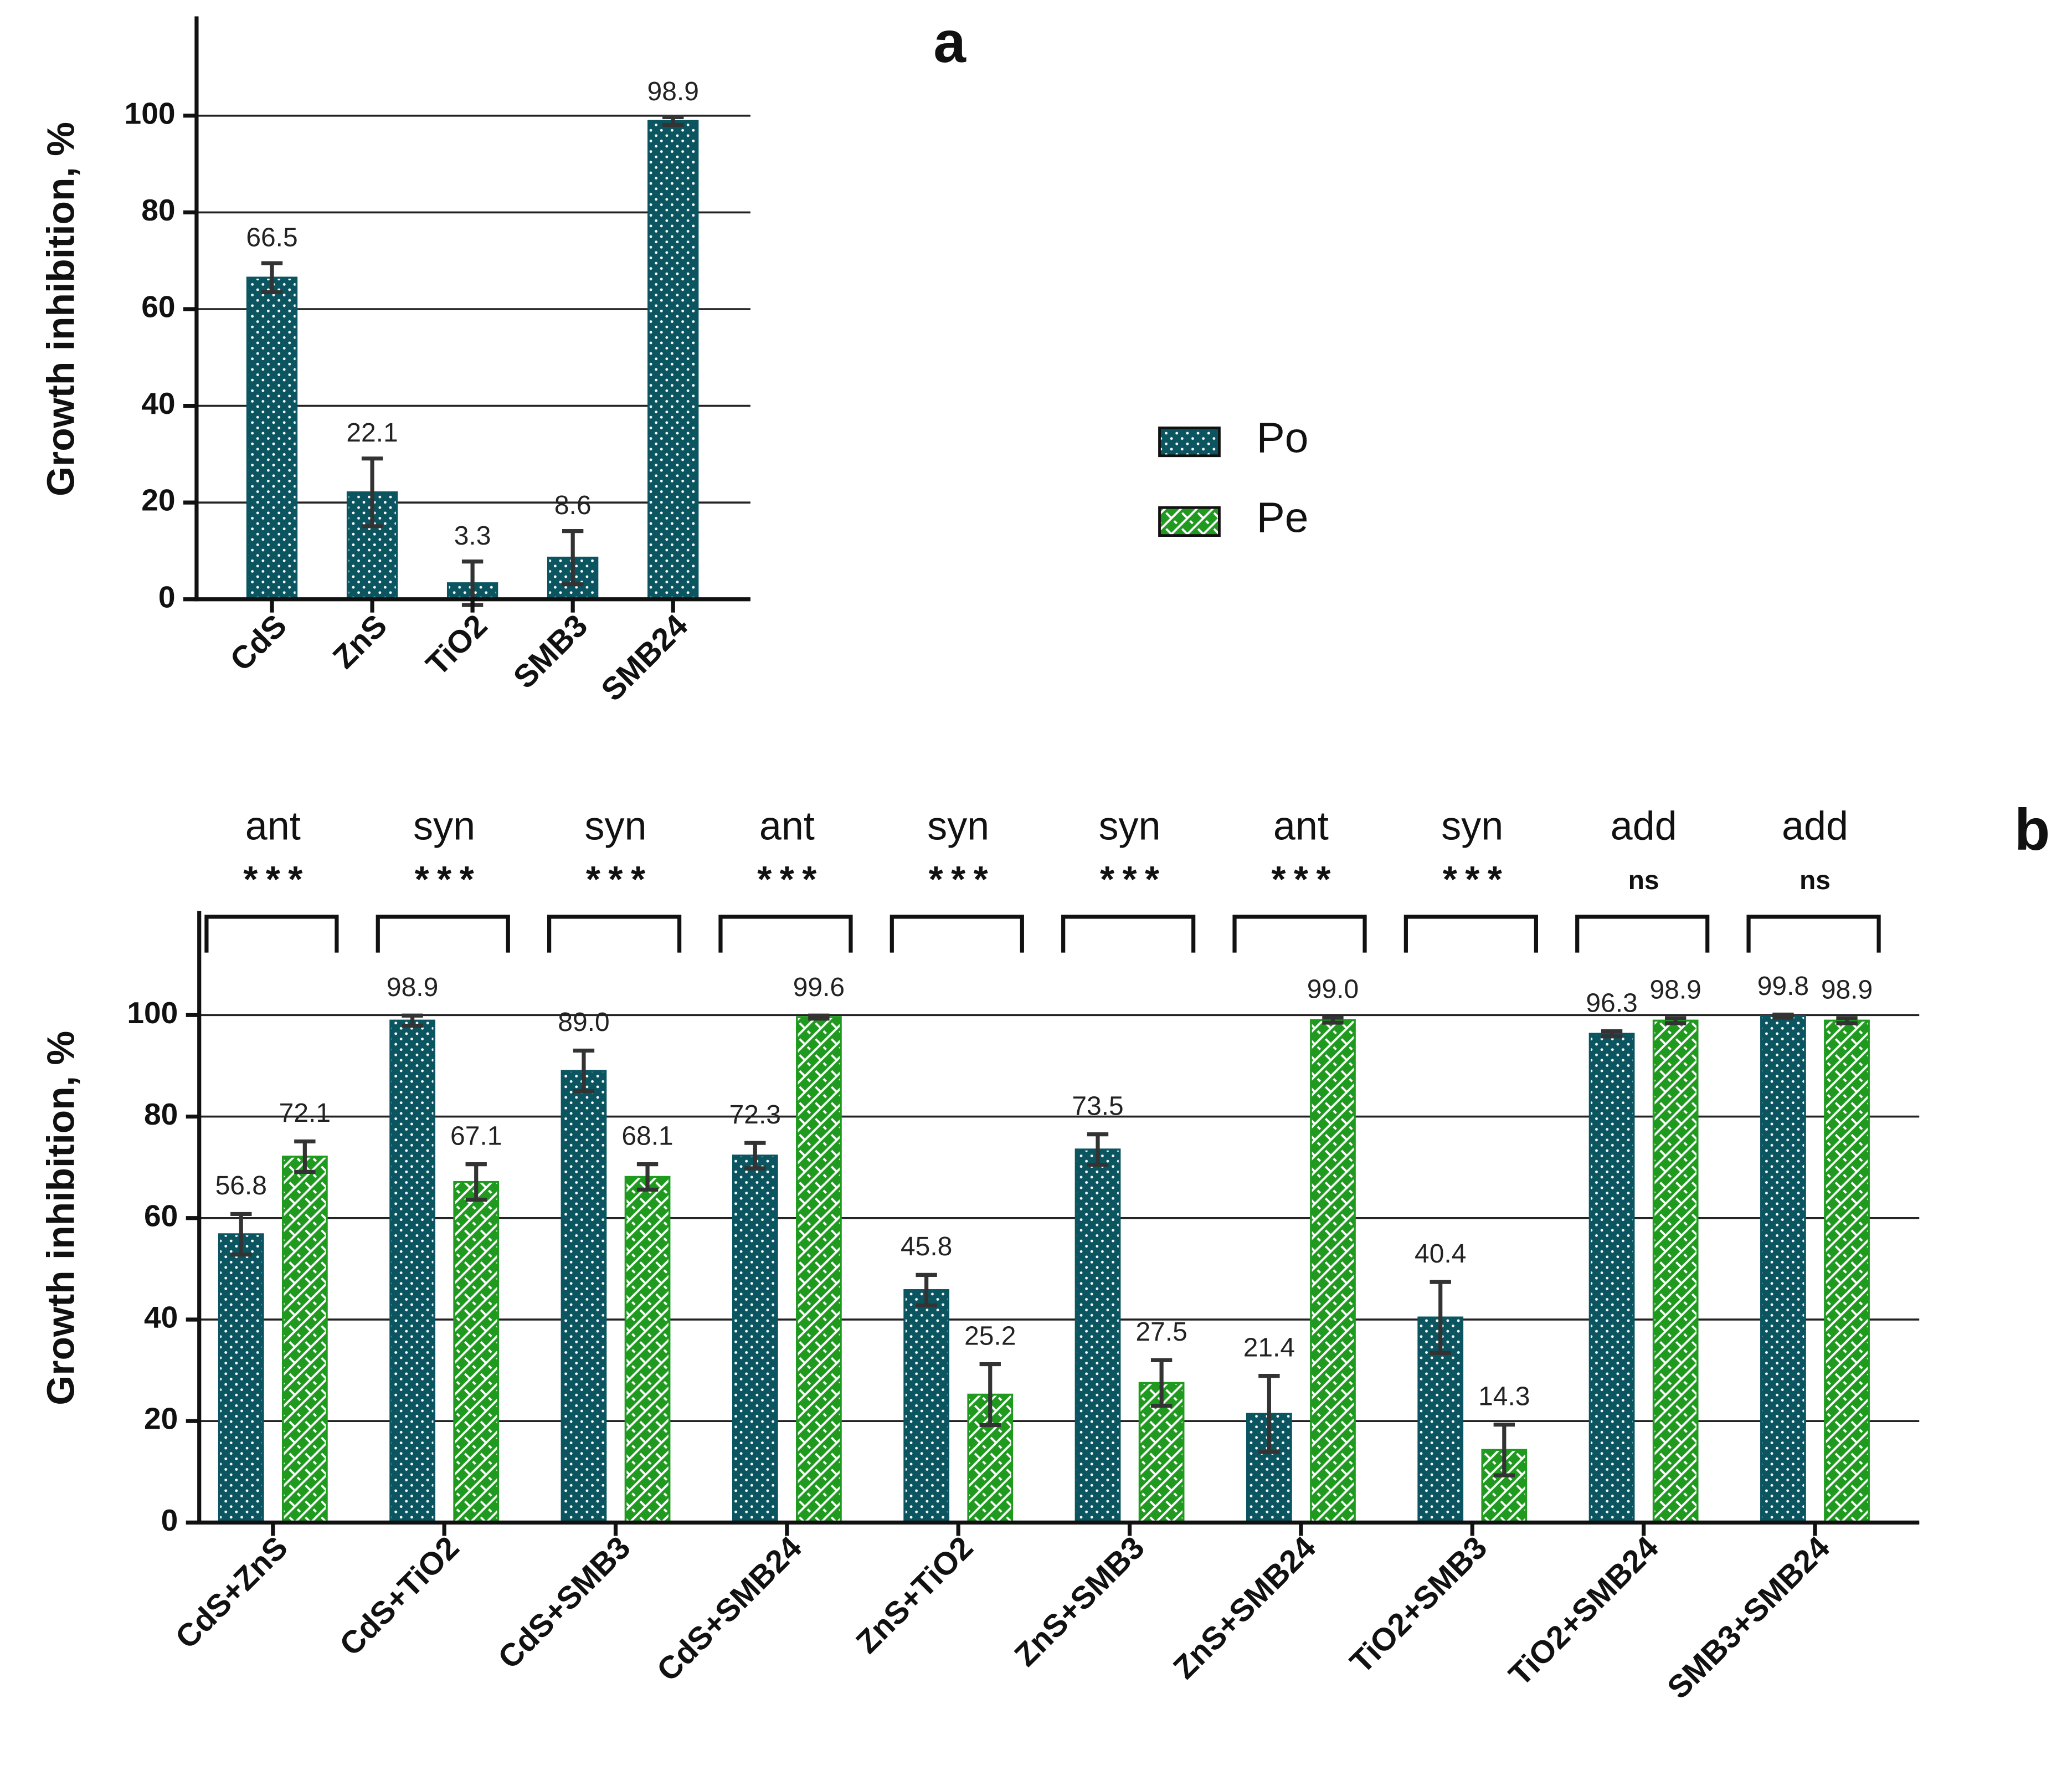  I want to click on value-label: 25.2, so click(990, 1336).